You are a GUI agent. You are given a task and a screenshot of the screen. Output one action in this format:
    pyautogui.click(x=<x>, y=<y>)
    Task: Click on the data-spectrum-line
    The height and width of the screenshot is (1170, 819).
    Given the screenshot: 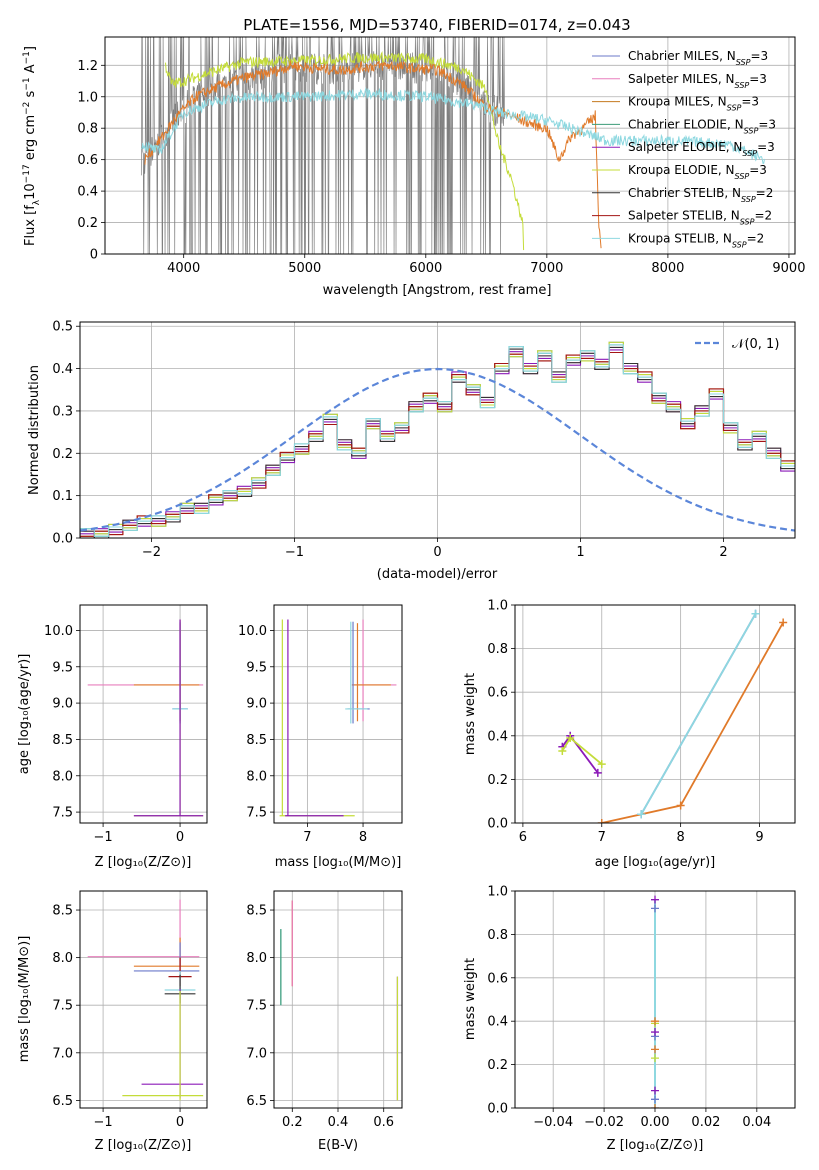 What is the action you would take?
    pyautogui.click(x=322, y=145)
    